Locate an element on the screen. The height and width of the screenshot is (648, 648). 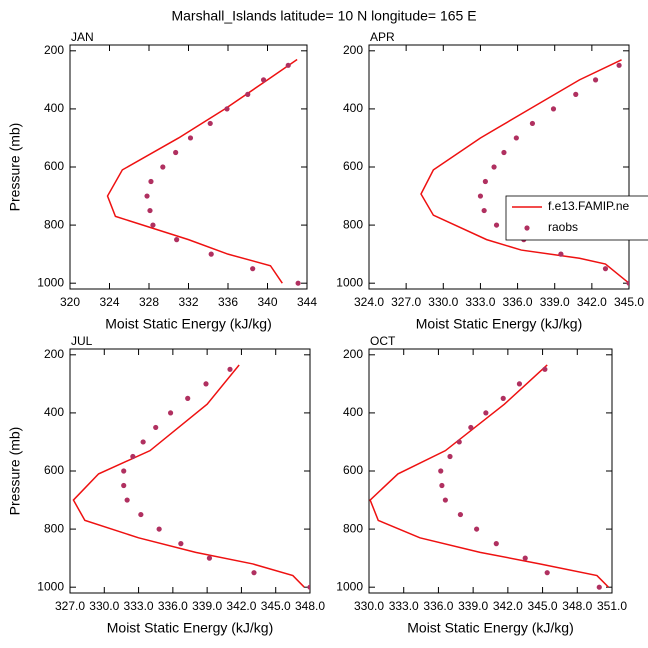
x-tick-label: 345.0 is located at coordinates (543, 606).